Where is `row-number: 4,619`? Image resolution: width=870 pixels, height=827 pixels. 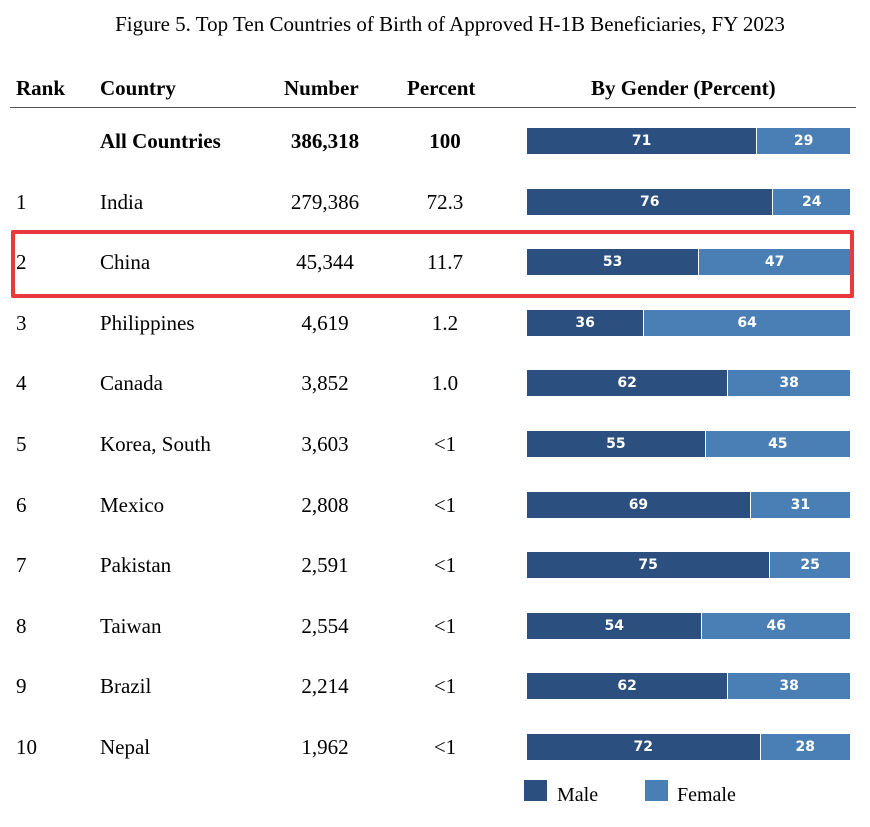
row-number: 4,619 is located at coordinates (325, 322).